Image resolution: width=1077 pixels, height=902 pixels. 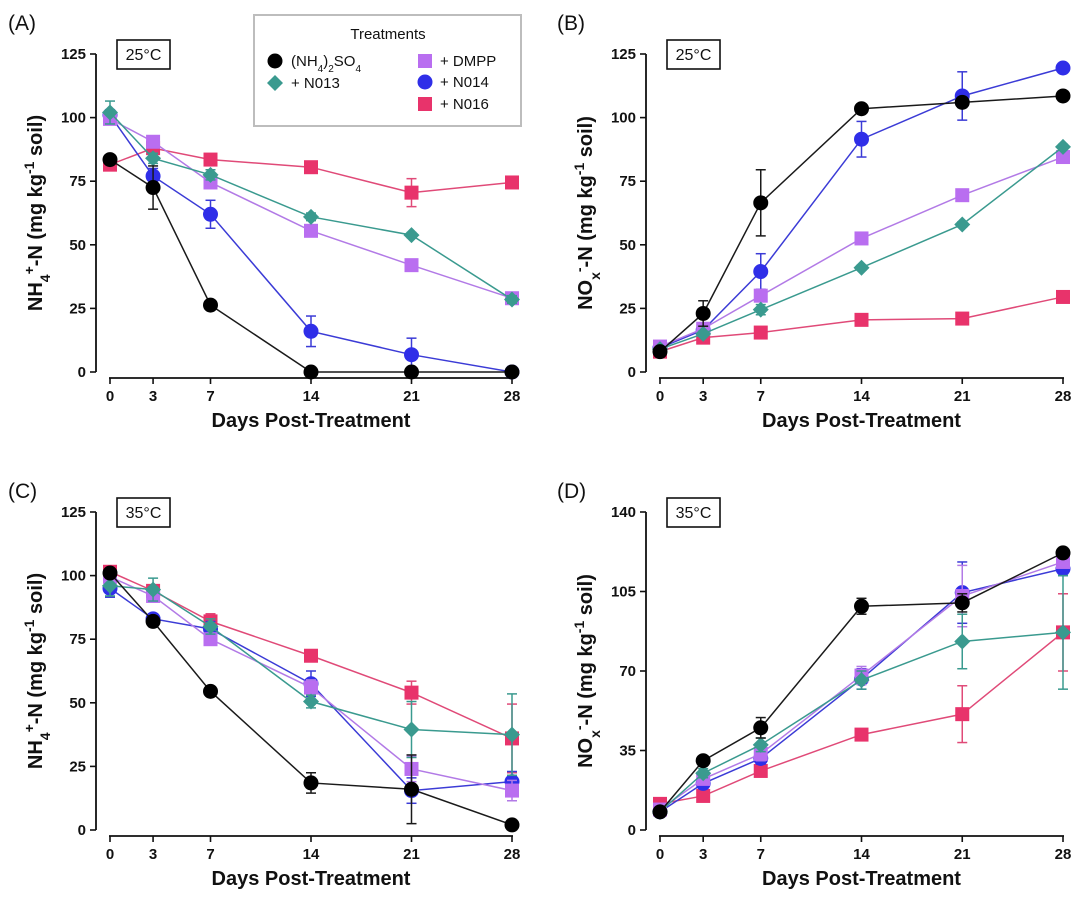 I want to click on x-tick-label: 14, so click(x=861, y=396).